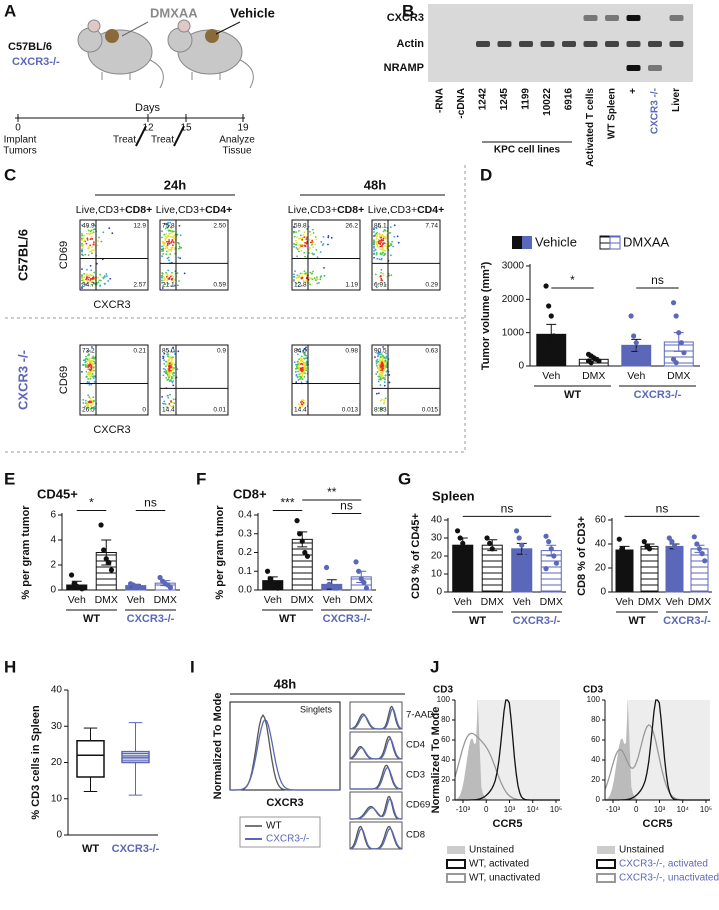  Describe the element at coordinates (658, 824) in the screenshot. I see `x-axis-label: CCR5` at that location.